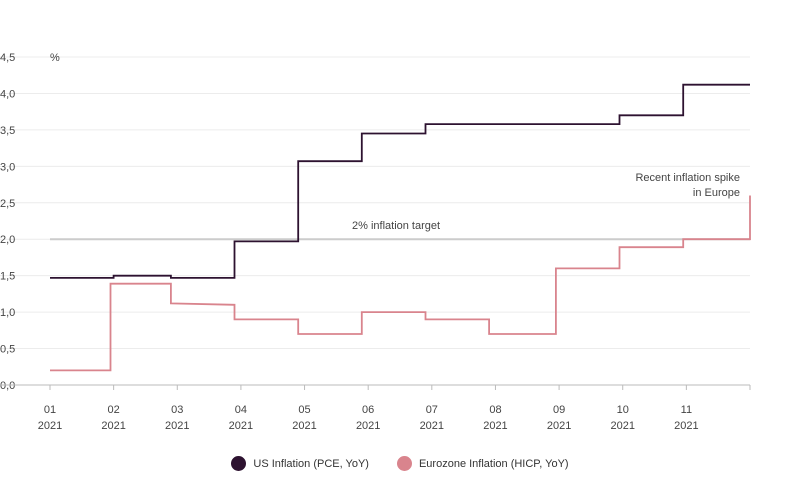 This screenshot has height=500, width=800. What do you see at coordinates (304, 410) in the screenshot?
I see `x-tick-label-month: 05` at bounding box center [304, 410].